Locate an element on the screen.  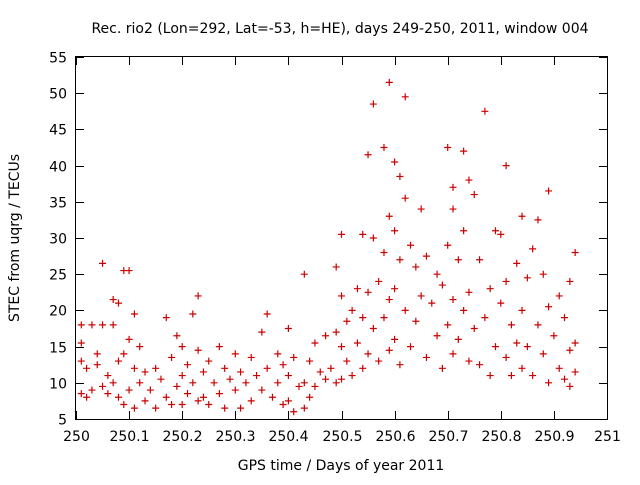
x-tick-label: 250.4 is located at coordinates (288, 437).